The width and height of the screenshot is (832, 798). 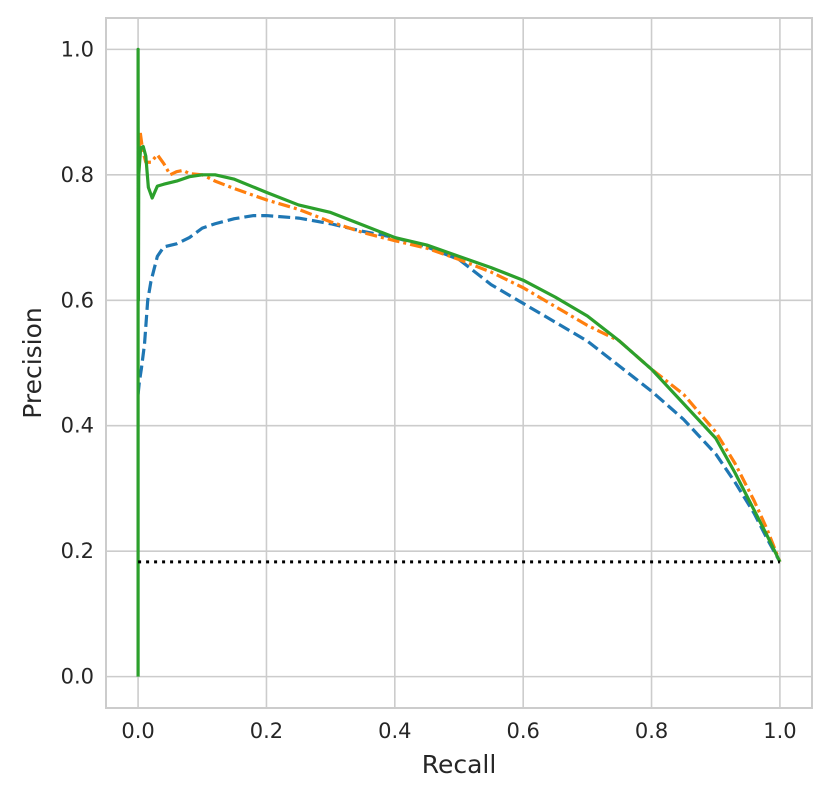 I want to click on x-tick-label: 0.4, so click(x=394, y=731).